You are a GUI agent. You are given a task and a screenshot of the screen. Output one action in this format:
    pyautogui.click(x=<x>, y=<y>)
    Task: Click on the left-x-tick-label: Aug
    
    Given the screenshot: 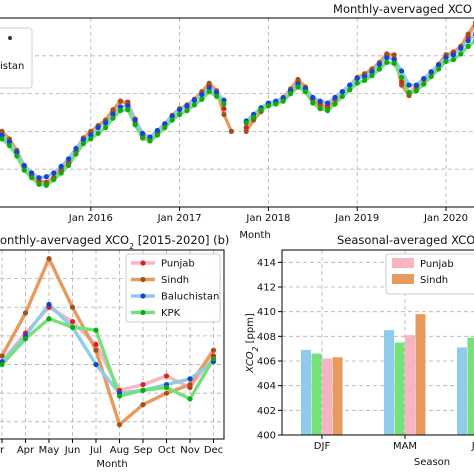 What is the action you would take?
    pyautogui.click(x=120, y=450)
    